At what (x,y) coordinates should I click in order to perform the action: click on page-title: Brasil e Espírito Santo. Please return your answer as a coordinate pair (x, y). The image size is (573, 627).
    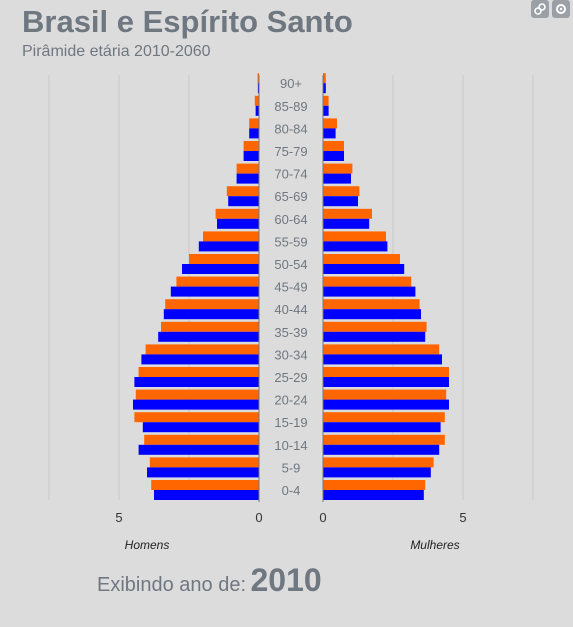
    Looking at the image, I should click on (187, 21).